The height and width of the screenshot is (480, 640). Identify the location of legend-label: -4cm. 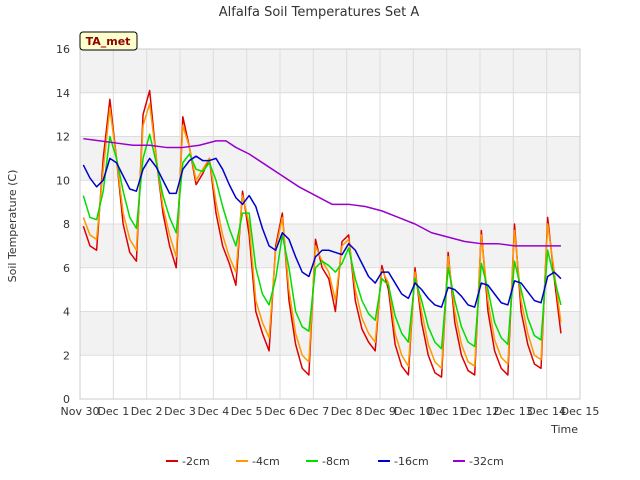
(266, 461).